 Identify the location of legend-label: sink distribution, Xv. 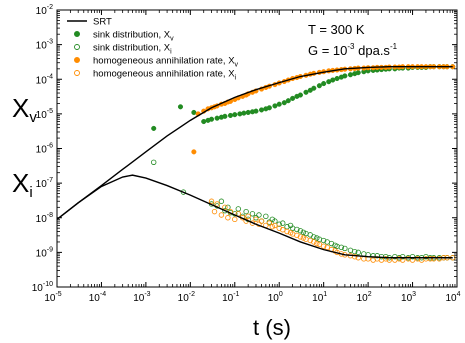
(133, 36).